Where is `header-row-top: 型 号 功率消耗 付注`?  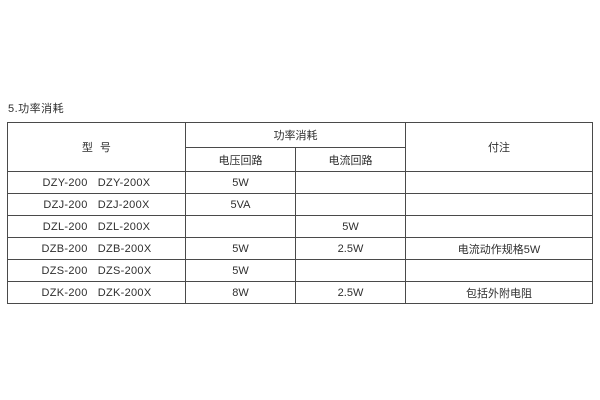
header-row-top: 型 号 功率消耗 付注 is located at coordinates (300, 147).